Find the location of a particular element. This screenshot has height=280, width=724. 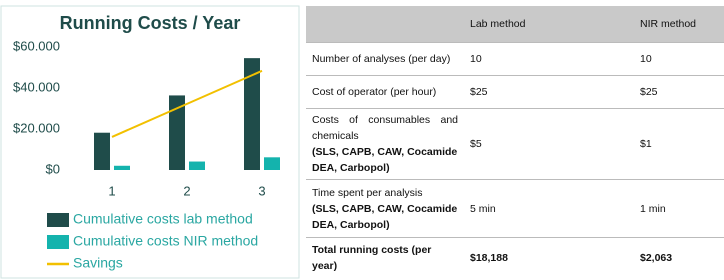

table-header: Lab method NIR method is located at coordinates (515, 24).